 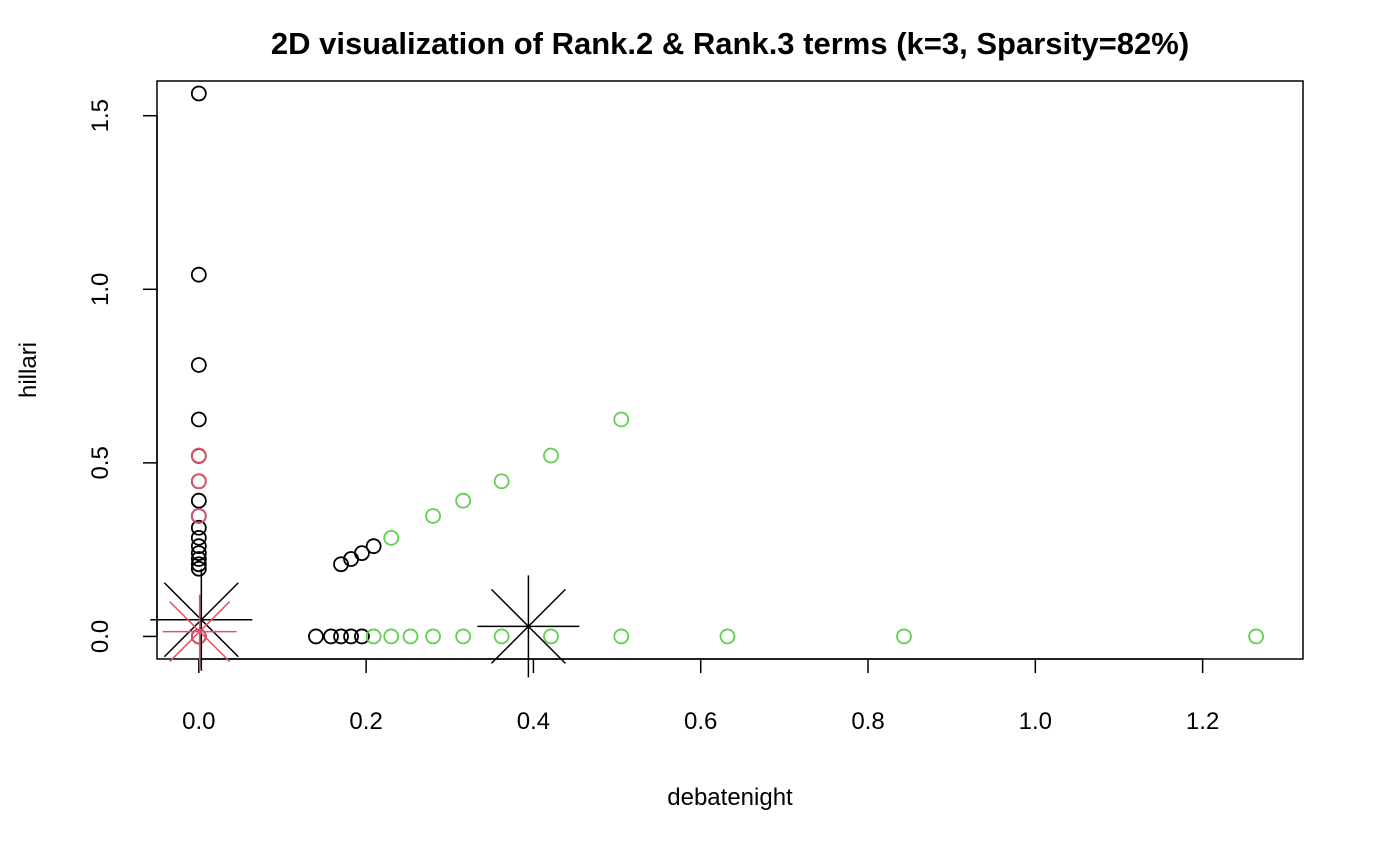 What do you see at coordinates (1035, 721) in the screenshot?
I see `x-tick-label: 1.0` at bounding box center [1035, 721].